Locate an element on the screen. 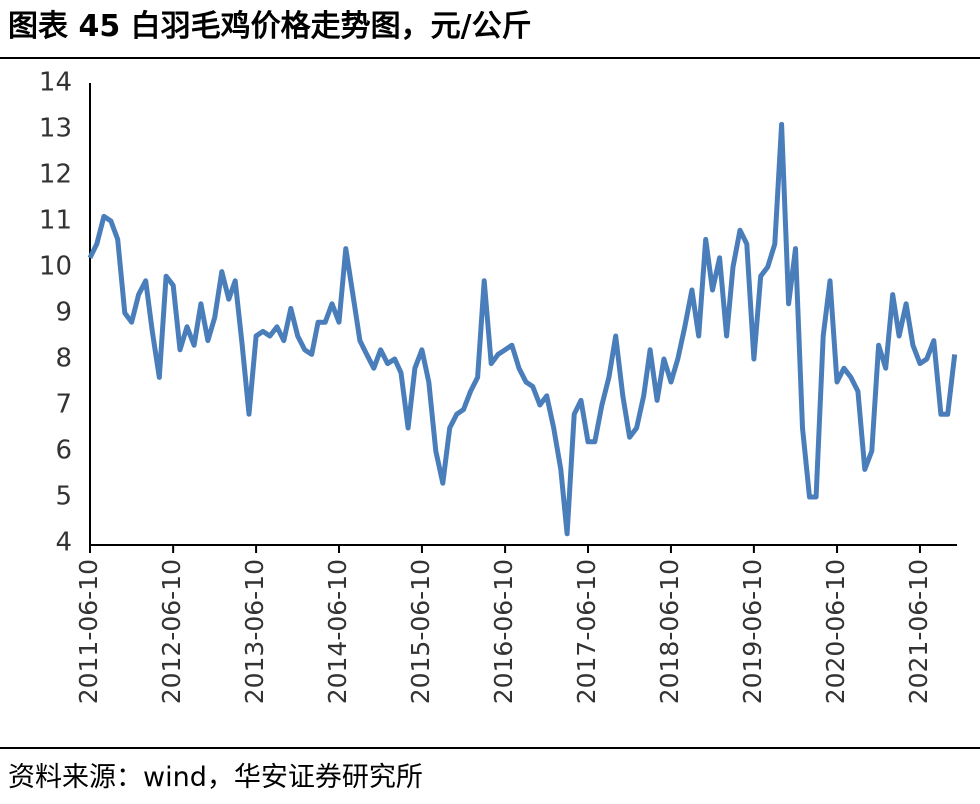 This screenshot has height=804, width=980. x-tick-label: 2013-06-10 is located at coordinates (254, 631).